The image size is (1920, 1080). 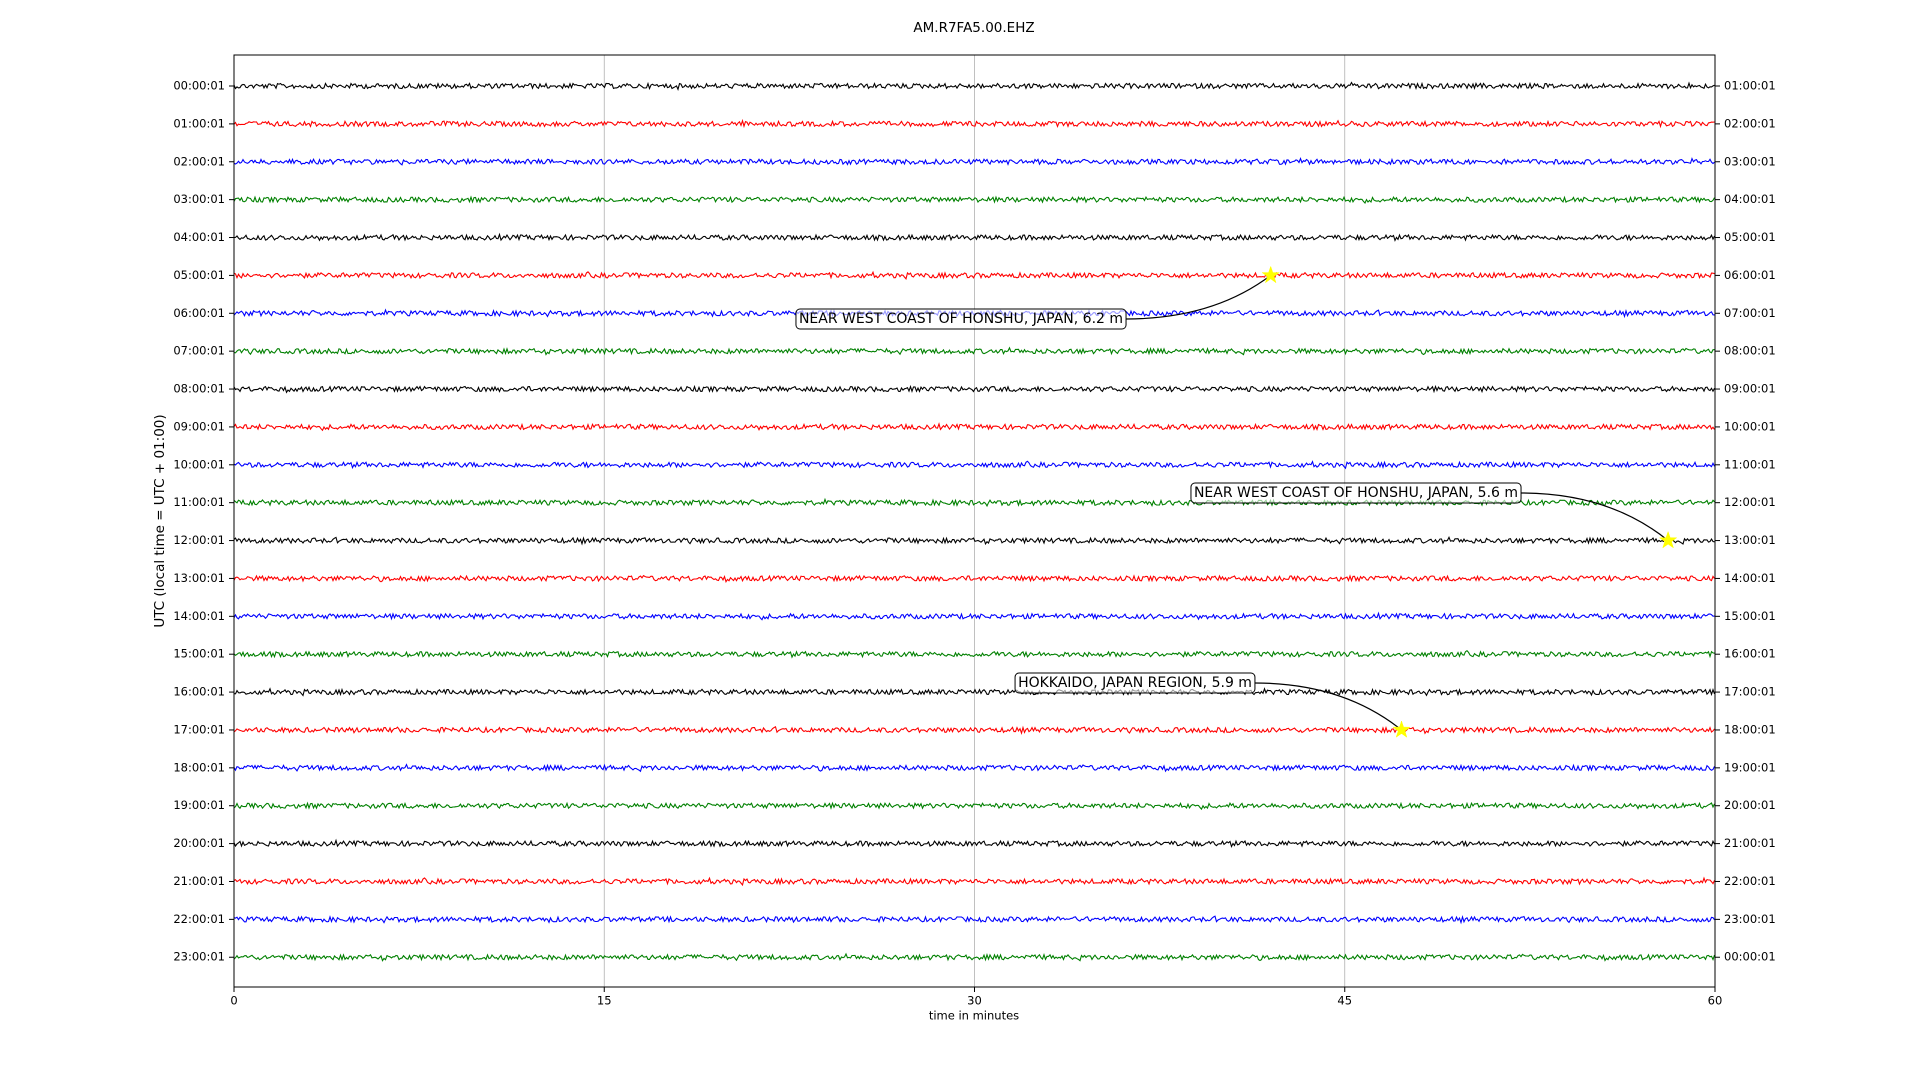 I want to click on event-annotation: HOKKAIDO, JAPAN REGION, 5.9 m, so click(x=1208, y=701).